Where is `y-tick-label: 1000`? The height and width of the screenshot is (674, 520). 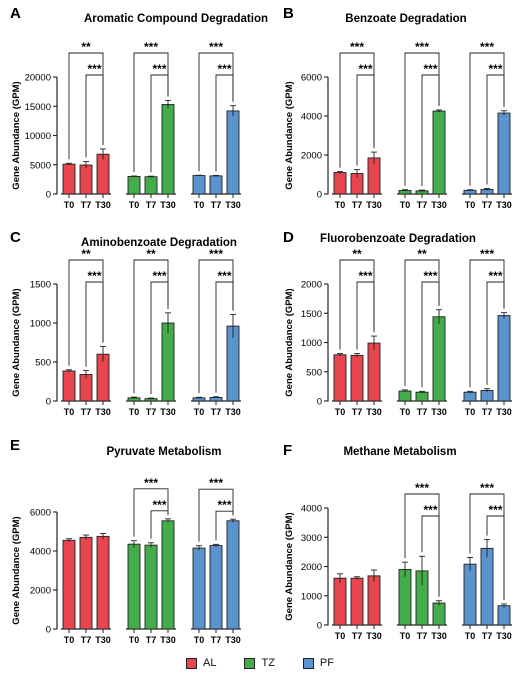
y-tick-label: 1000 is located at coordinates (311, 596).